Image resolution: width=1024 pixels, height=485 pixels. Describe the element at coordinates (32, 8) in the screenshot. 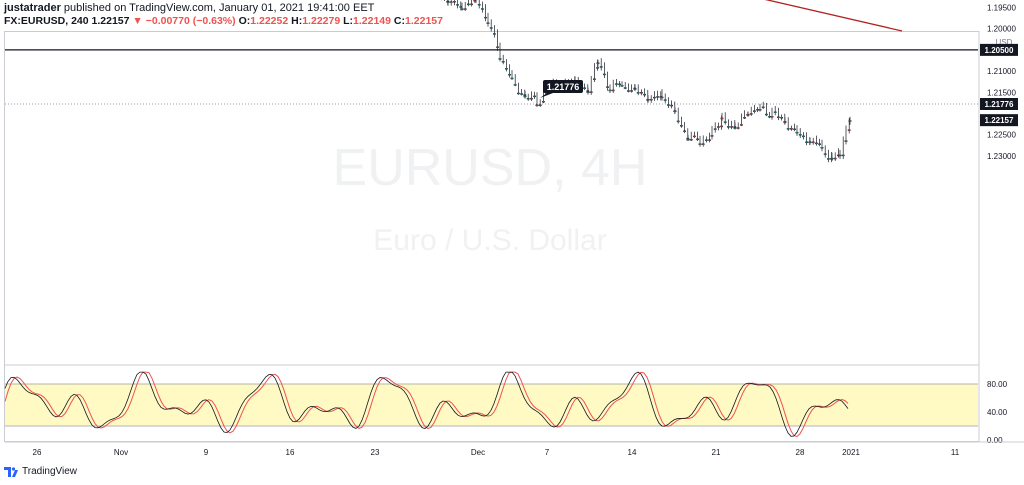

I see `author-name: justatrader` at that location.